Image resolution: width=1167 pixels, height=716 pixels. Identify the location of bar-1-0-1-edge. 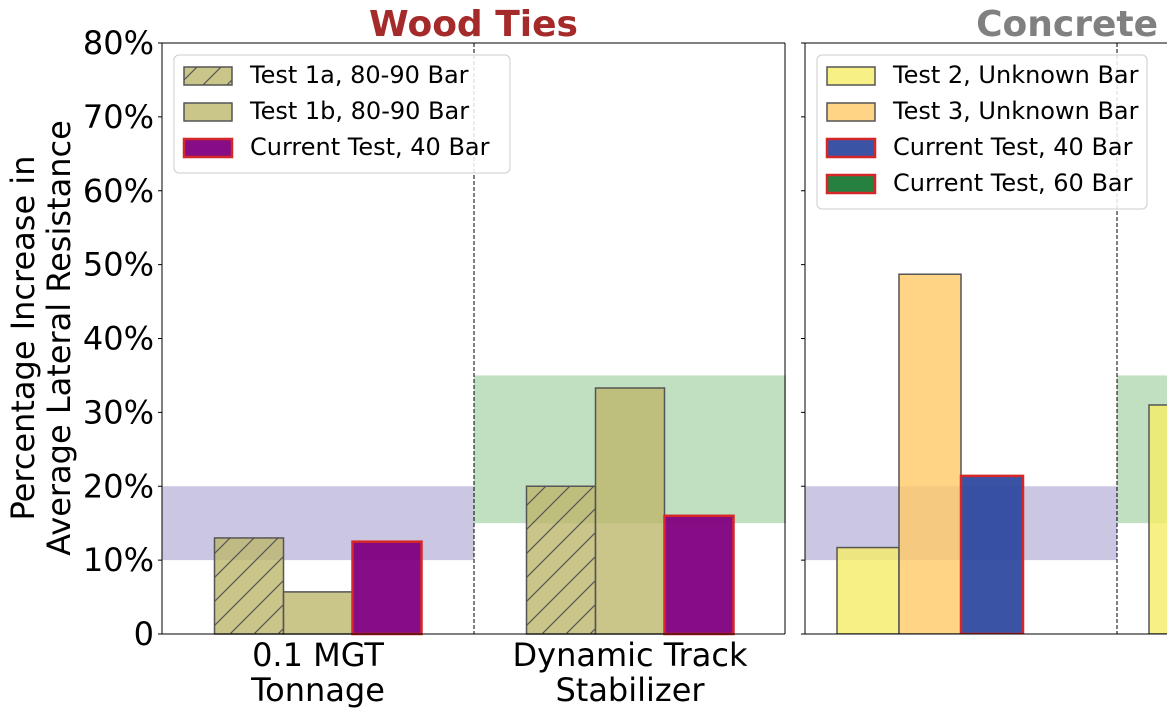
(1157, 519).